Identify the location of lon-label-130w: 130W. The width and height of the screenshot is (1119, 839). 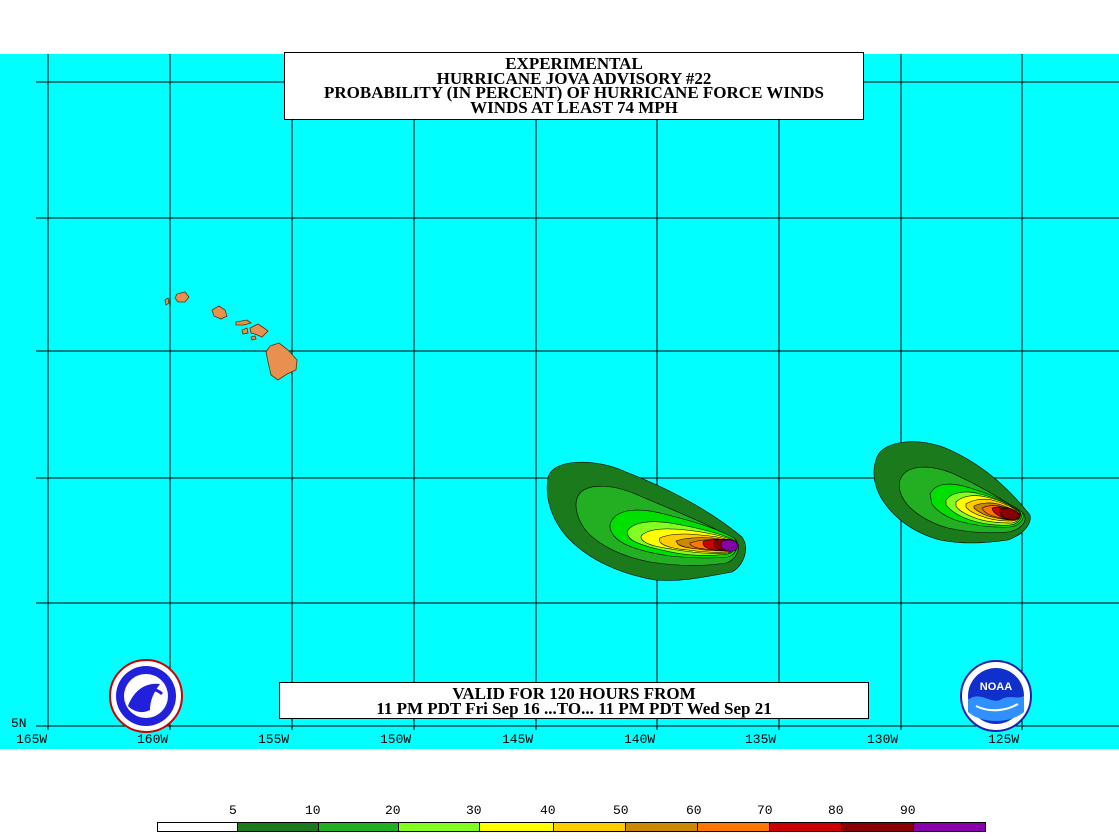
(883, 739).